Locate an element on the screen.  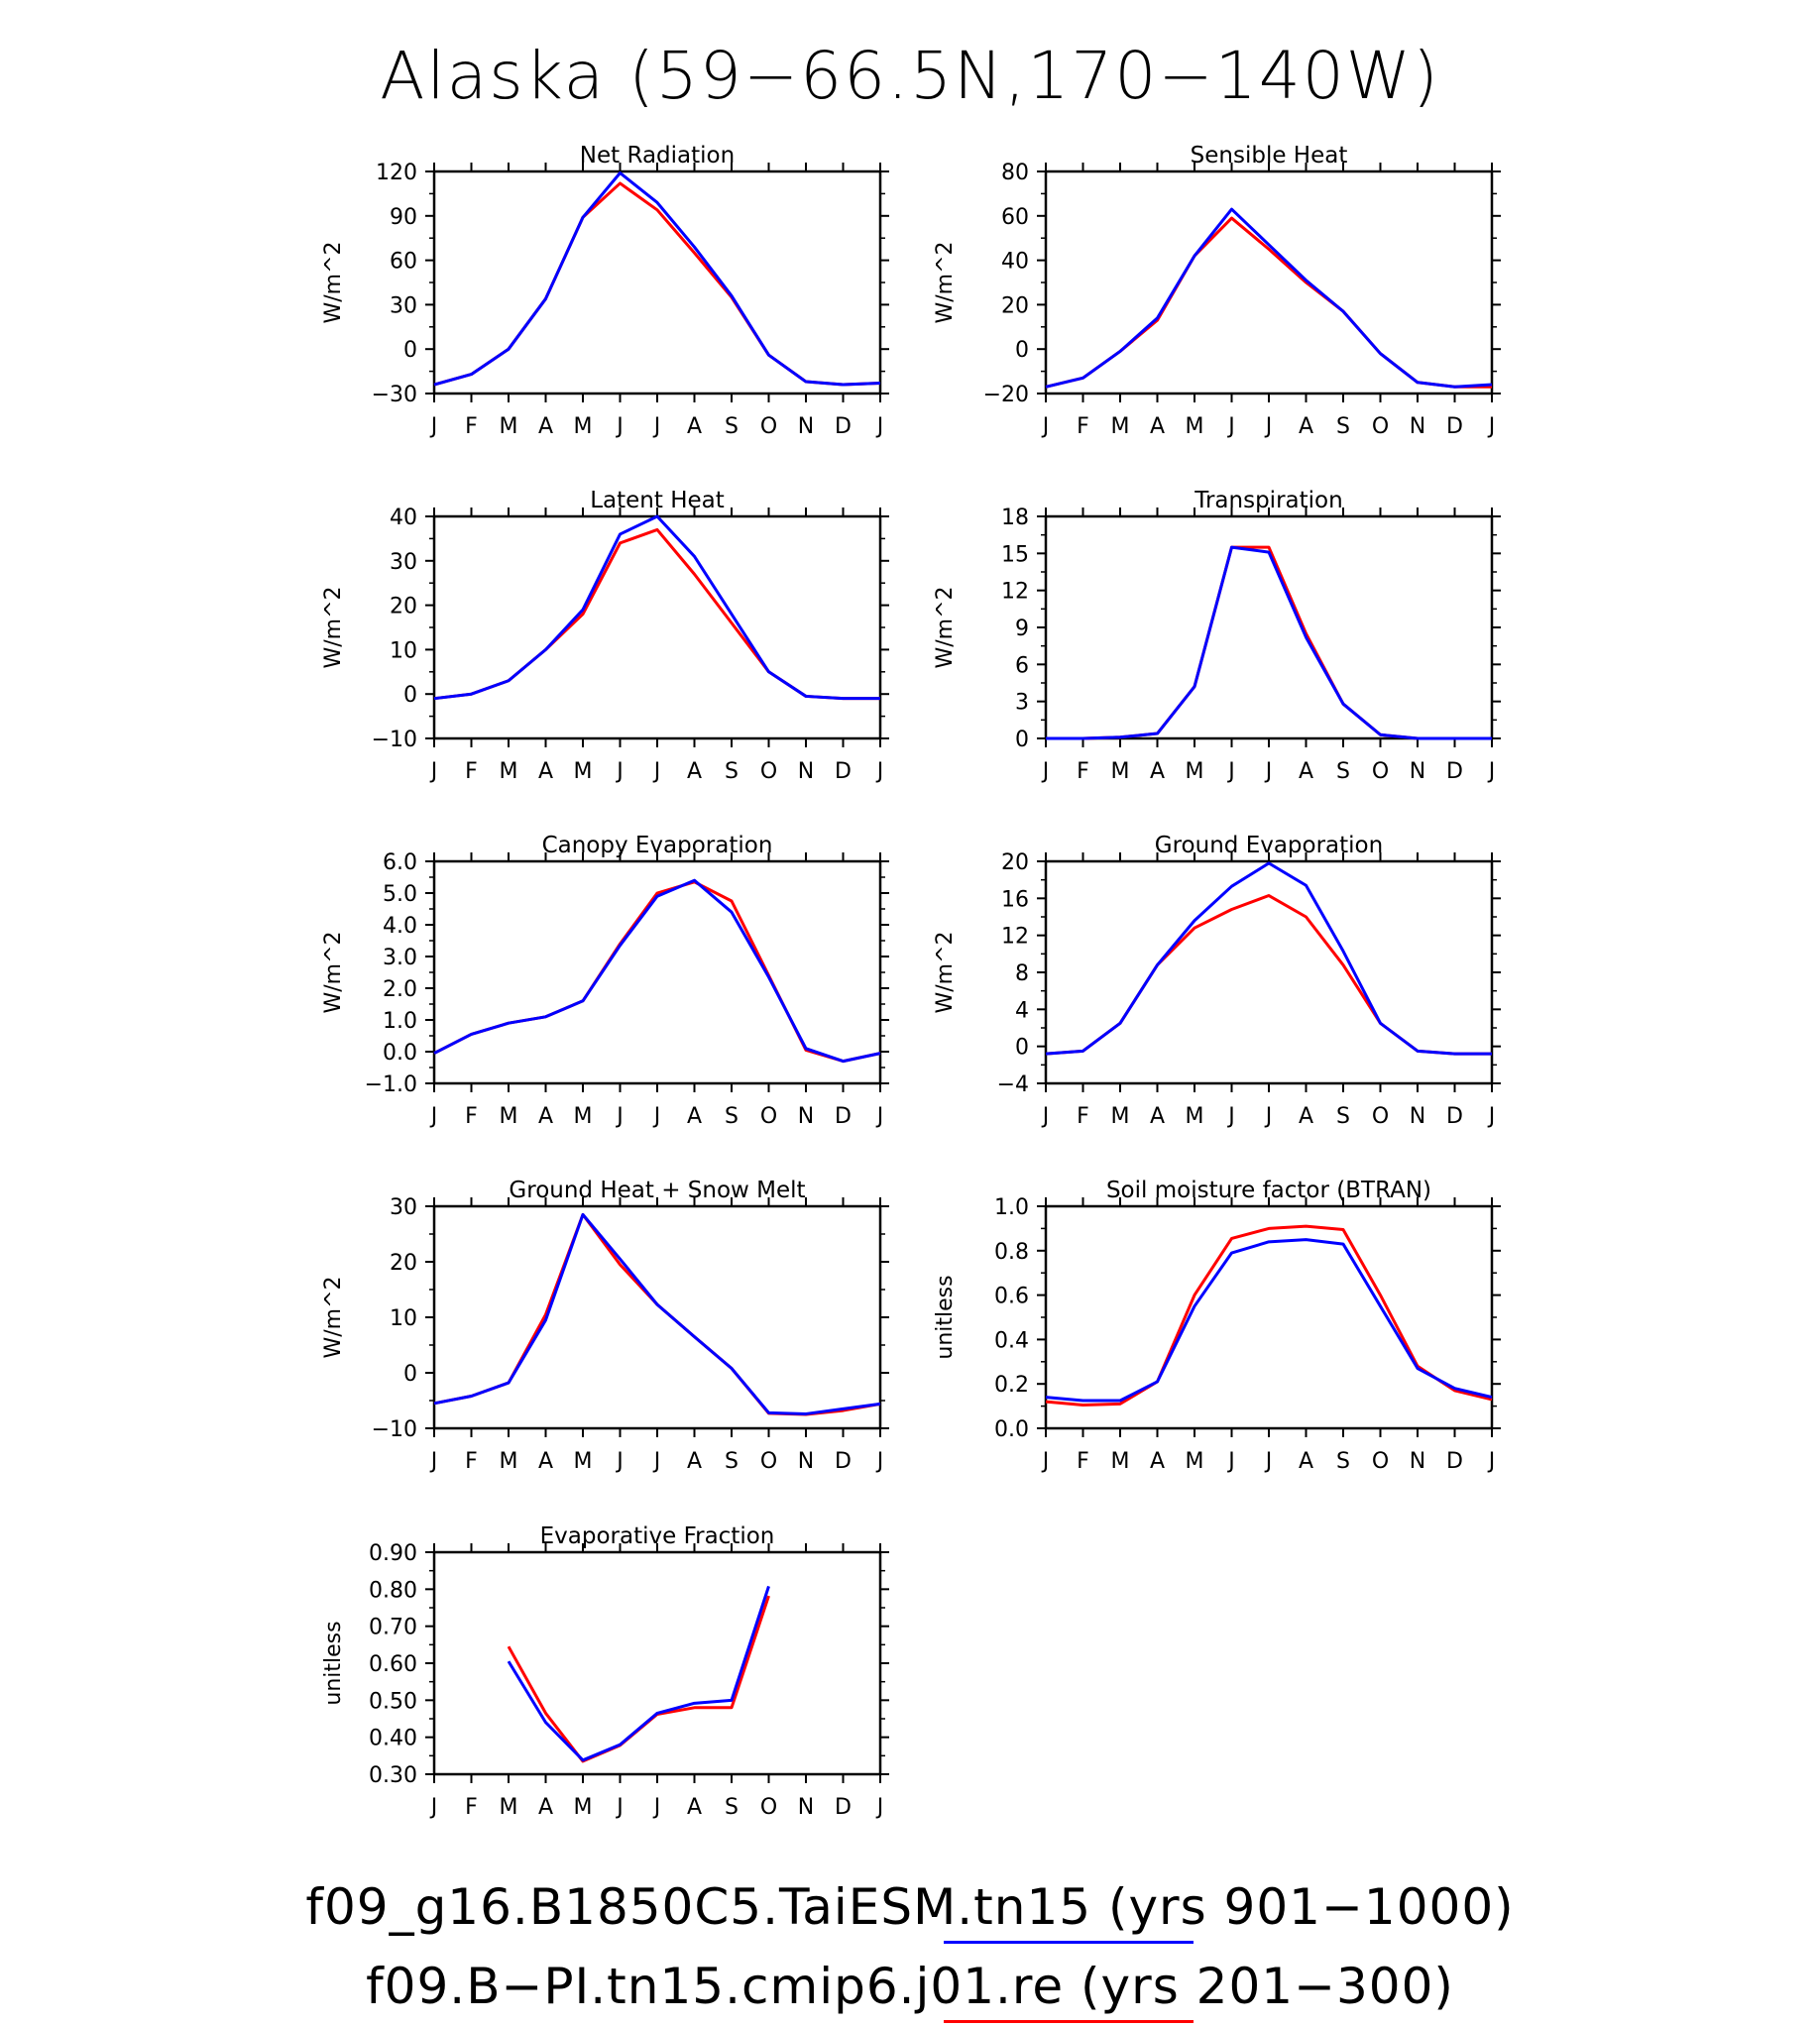
y-tick-label: 0.80 is located at coordinates (393, 1591).